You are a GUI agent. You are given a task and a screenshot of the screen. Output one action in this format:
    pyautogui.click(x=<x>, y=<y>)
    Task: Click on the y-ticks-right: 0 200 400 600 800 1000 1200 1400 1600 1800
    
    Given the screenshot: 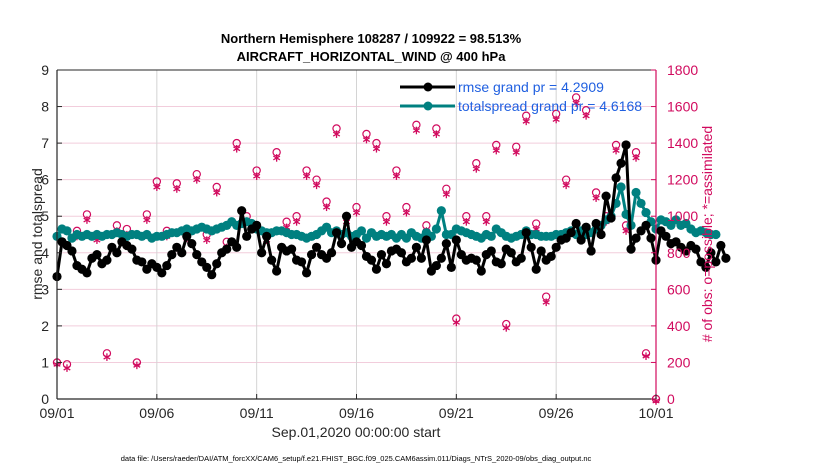 What is the action you would take?
    pyautogui.click(x=674, y=234)
    